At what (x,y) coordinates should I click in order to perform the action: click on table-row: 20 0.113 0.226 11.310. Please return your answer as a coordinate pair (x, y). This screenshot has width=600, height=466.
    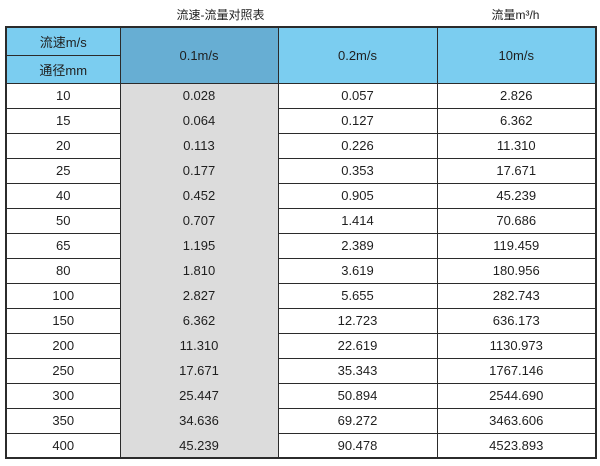
    Looking at the image, I should click on (301, 145).